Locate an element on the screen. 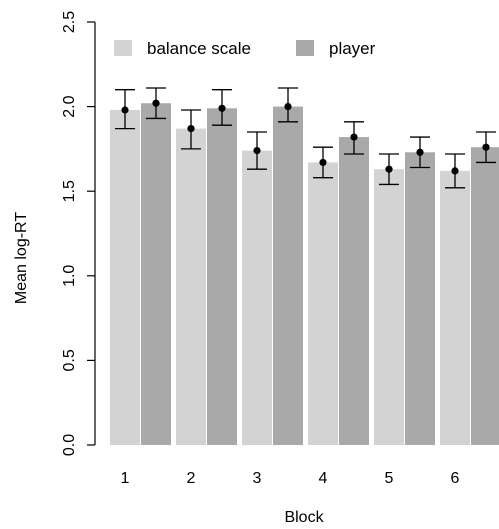 This screenshot has height=529, width=499. x-tick-label: 3 is located at coordinates (257, 478).